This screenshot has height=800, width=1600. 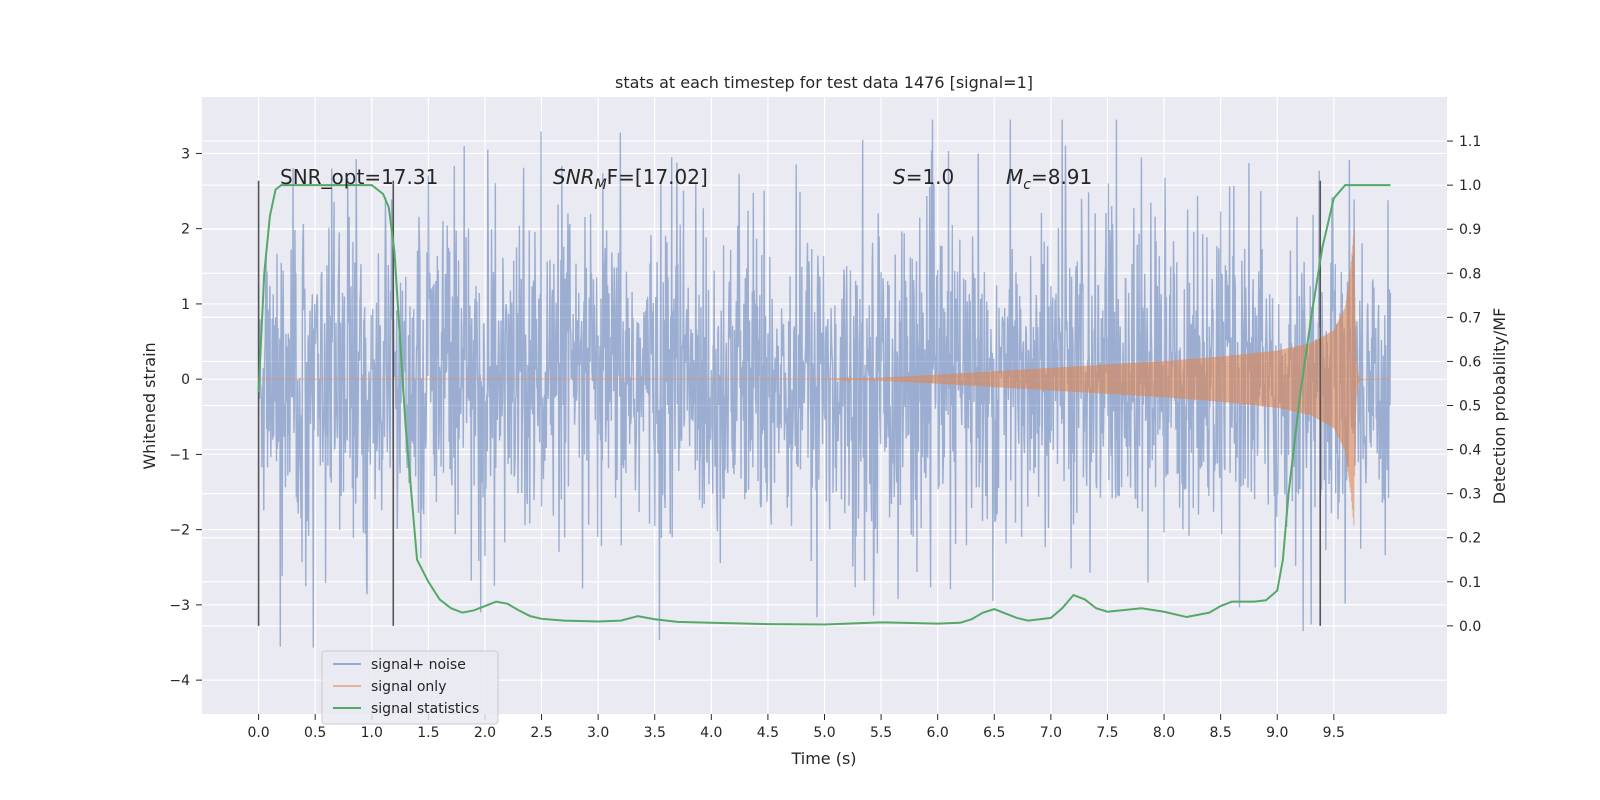 What do you see at coordinates (1470, 495) in the screenshot?
I see `y-right-tick-label-8: 0.3` at bounding box center [1470, 495].